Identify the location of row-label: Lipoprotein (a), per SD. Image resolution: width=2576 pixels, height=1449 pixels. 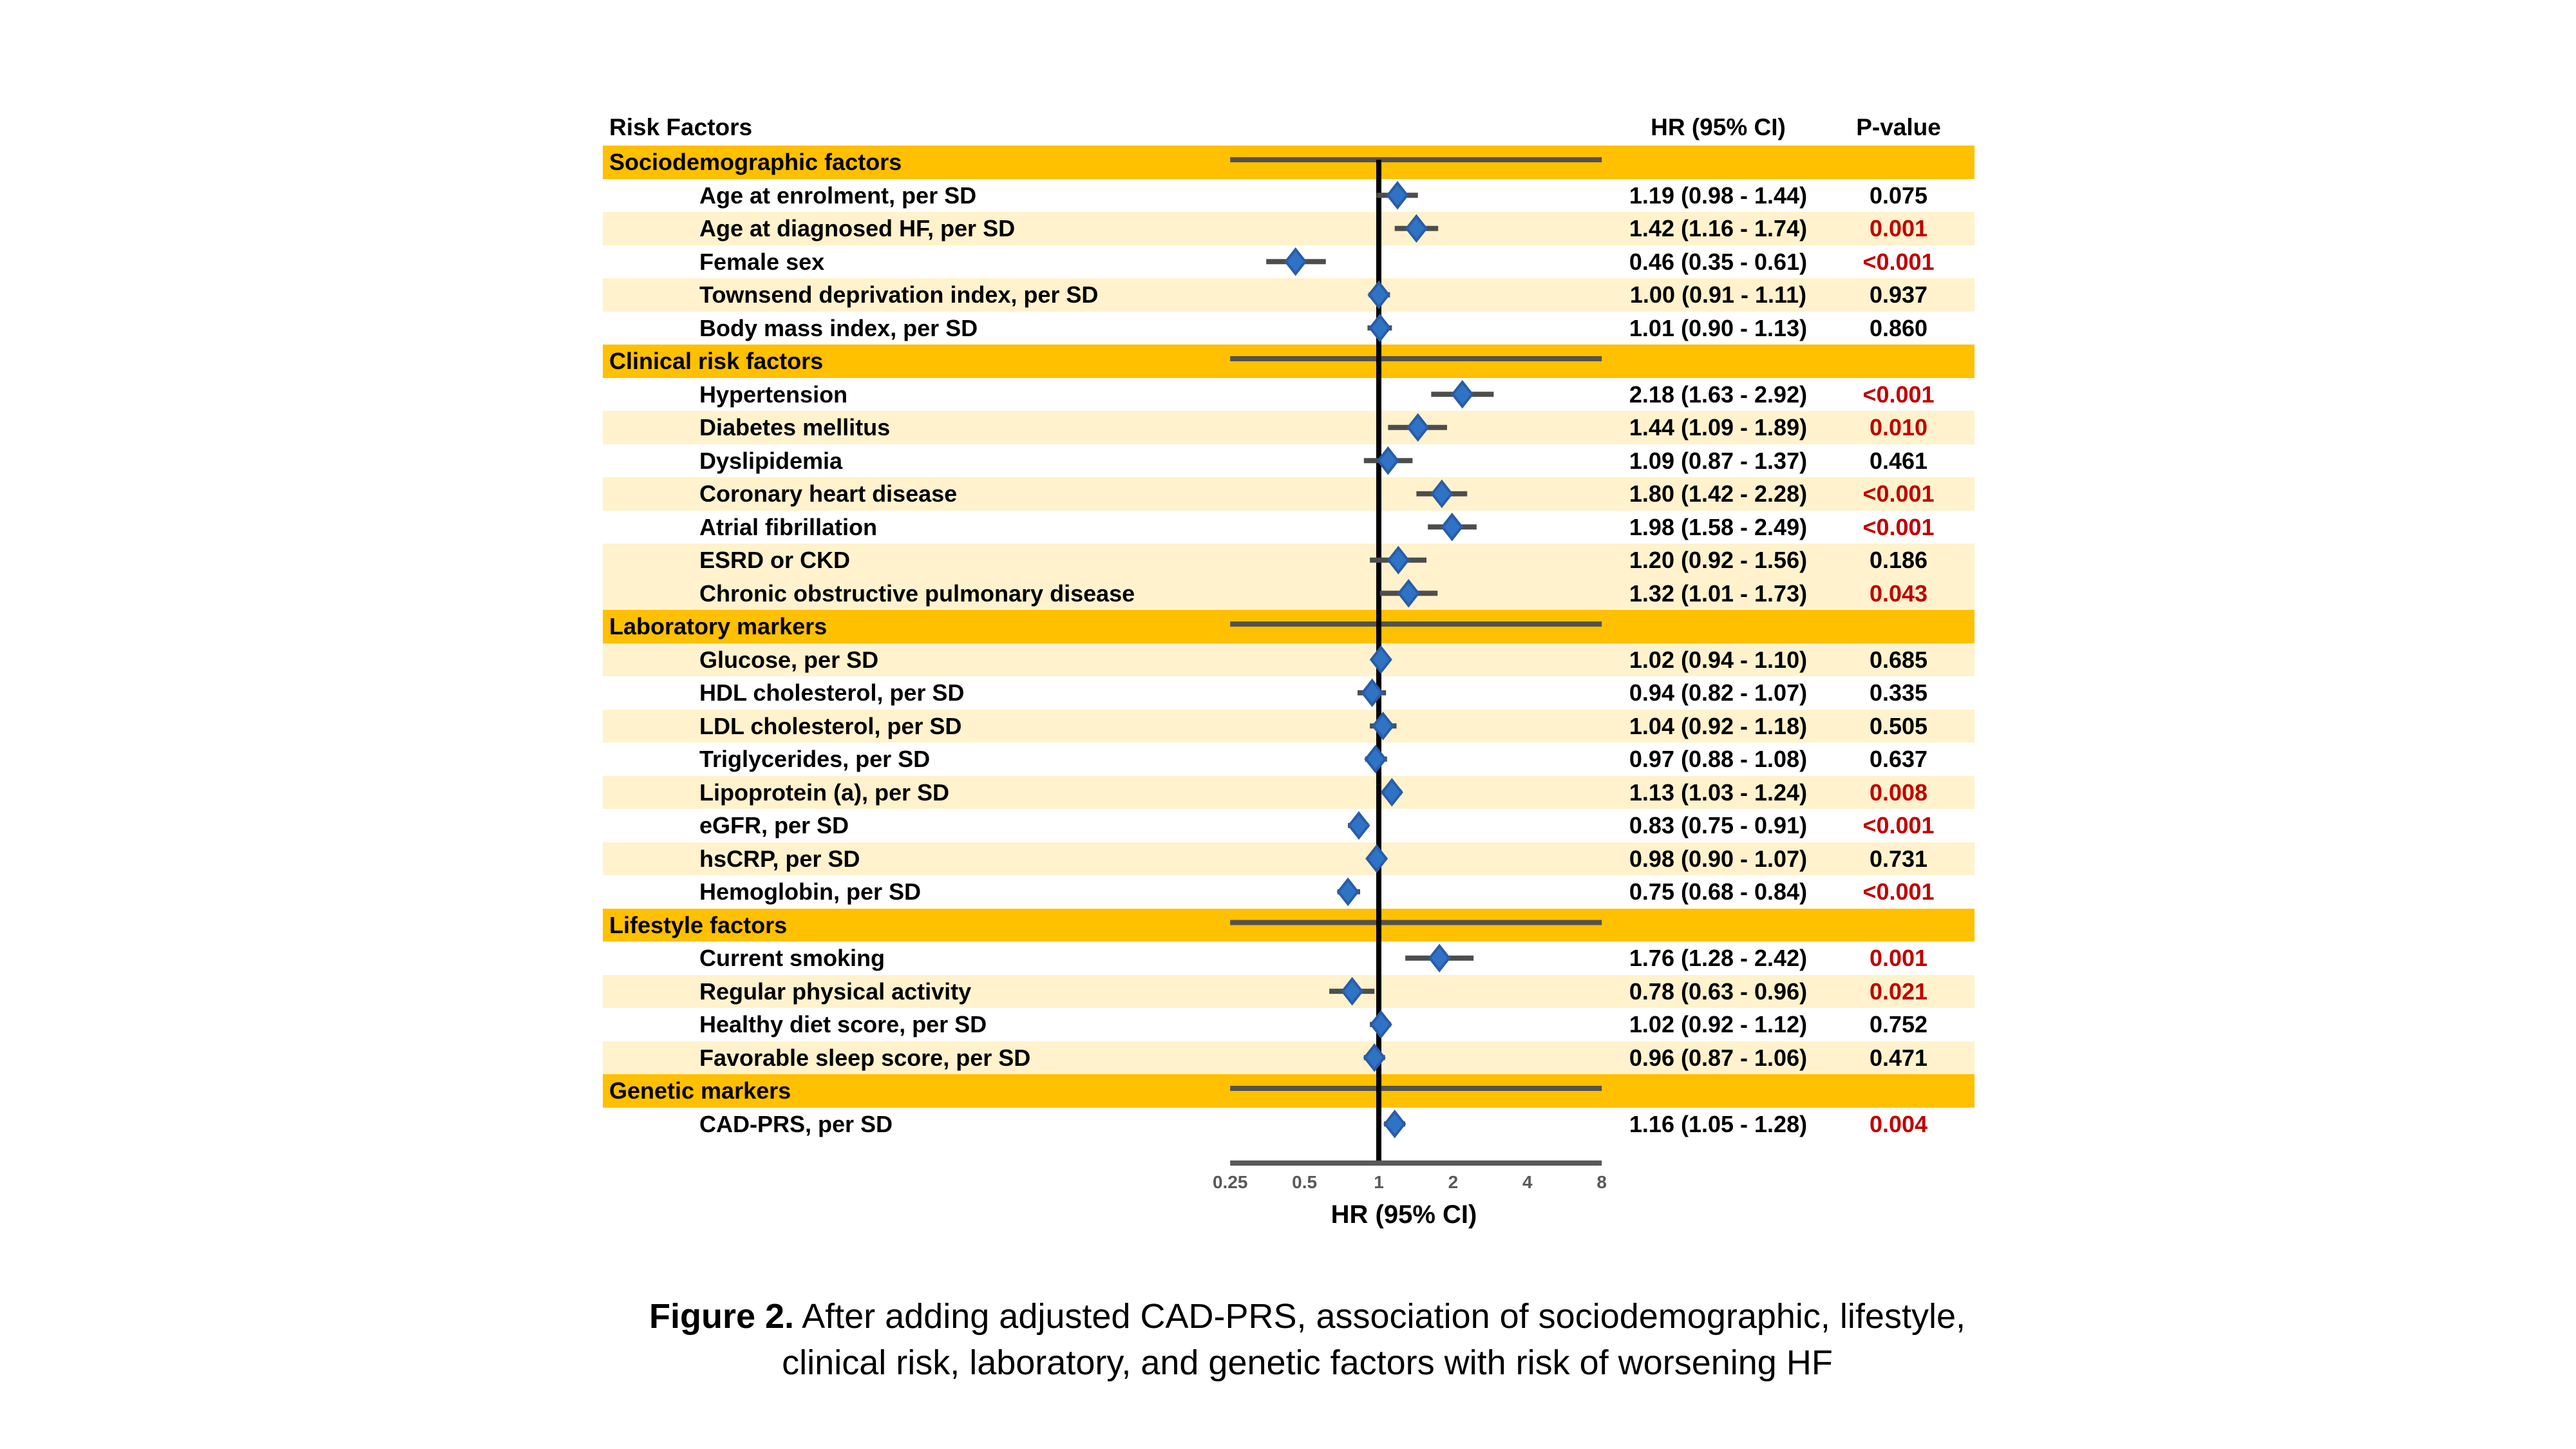
(824, 792).